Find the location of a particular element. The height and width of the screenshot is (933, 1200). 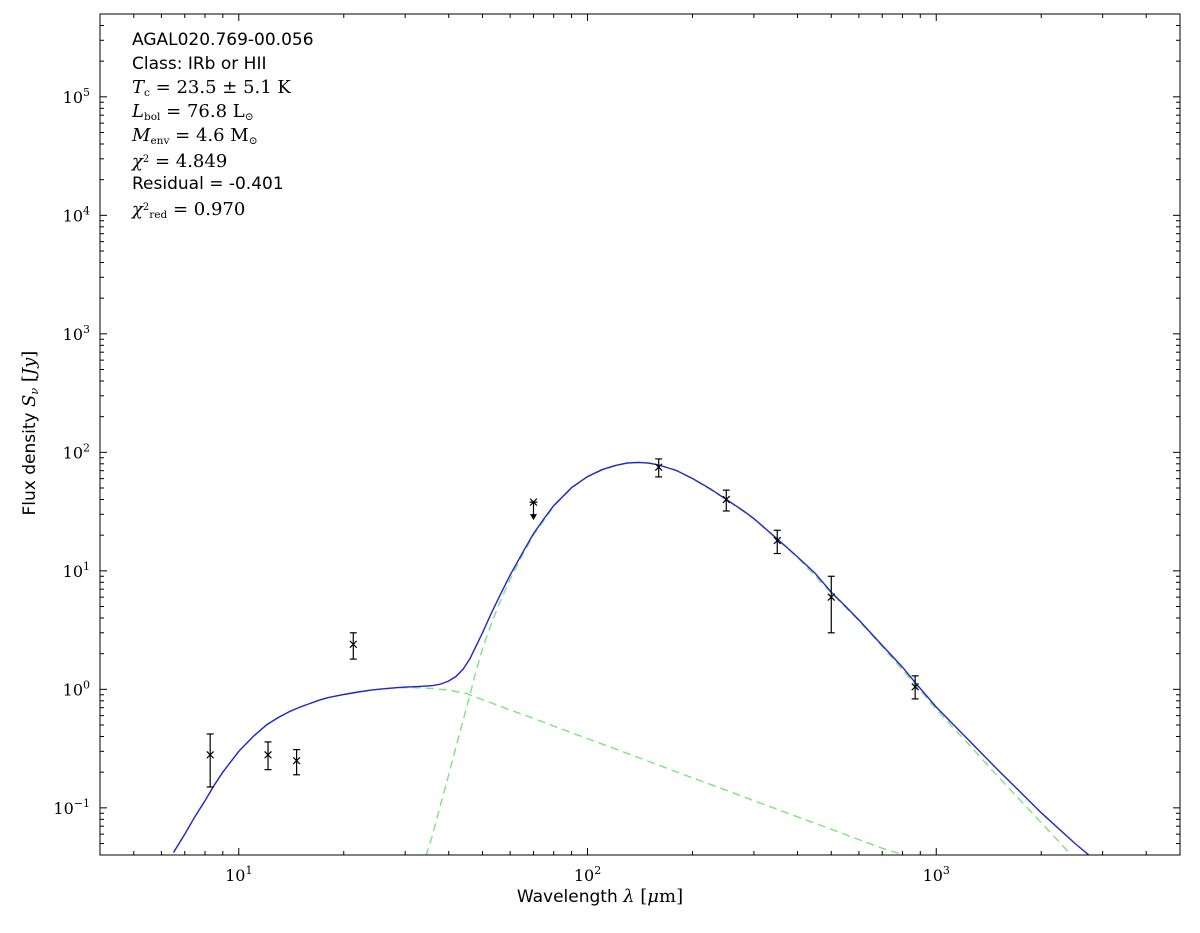

tick-label: 10⁰ is located at coordinates (76, 688).